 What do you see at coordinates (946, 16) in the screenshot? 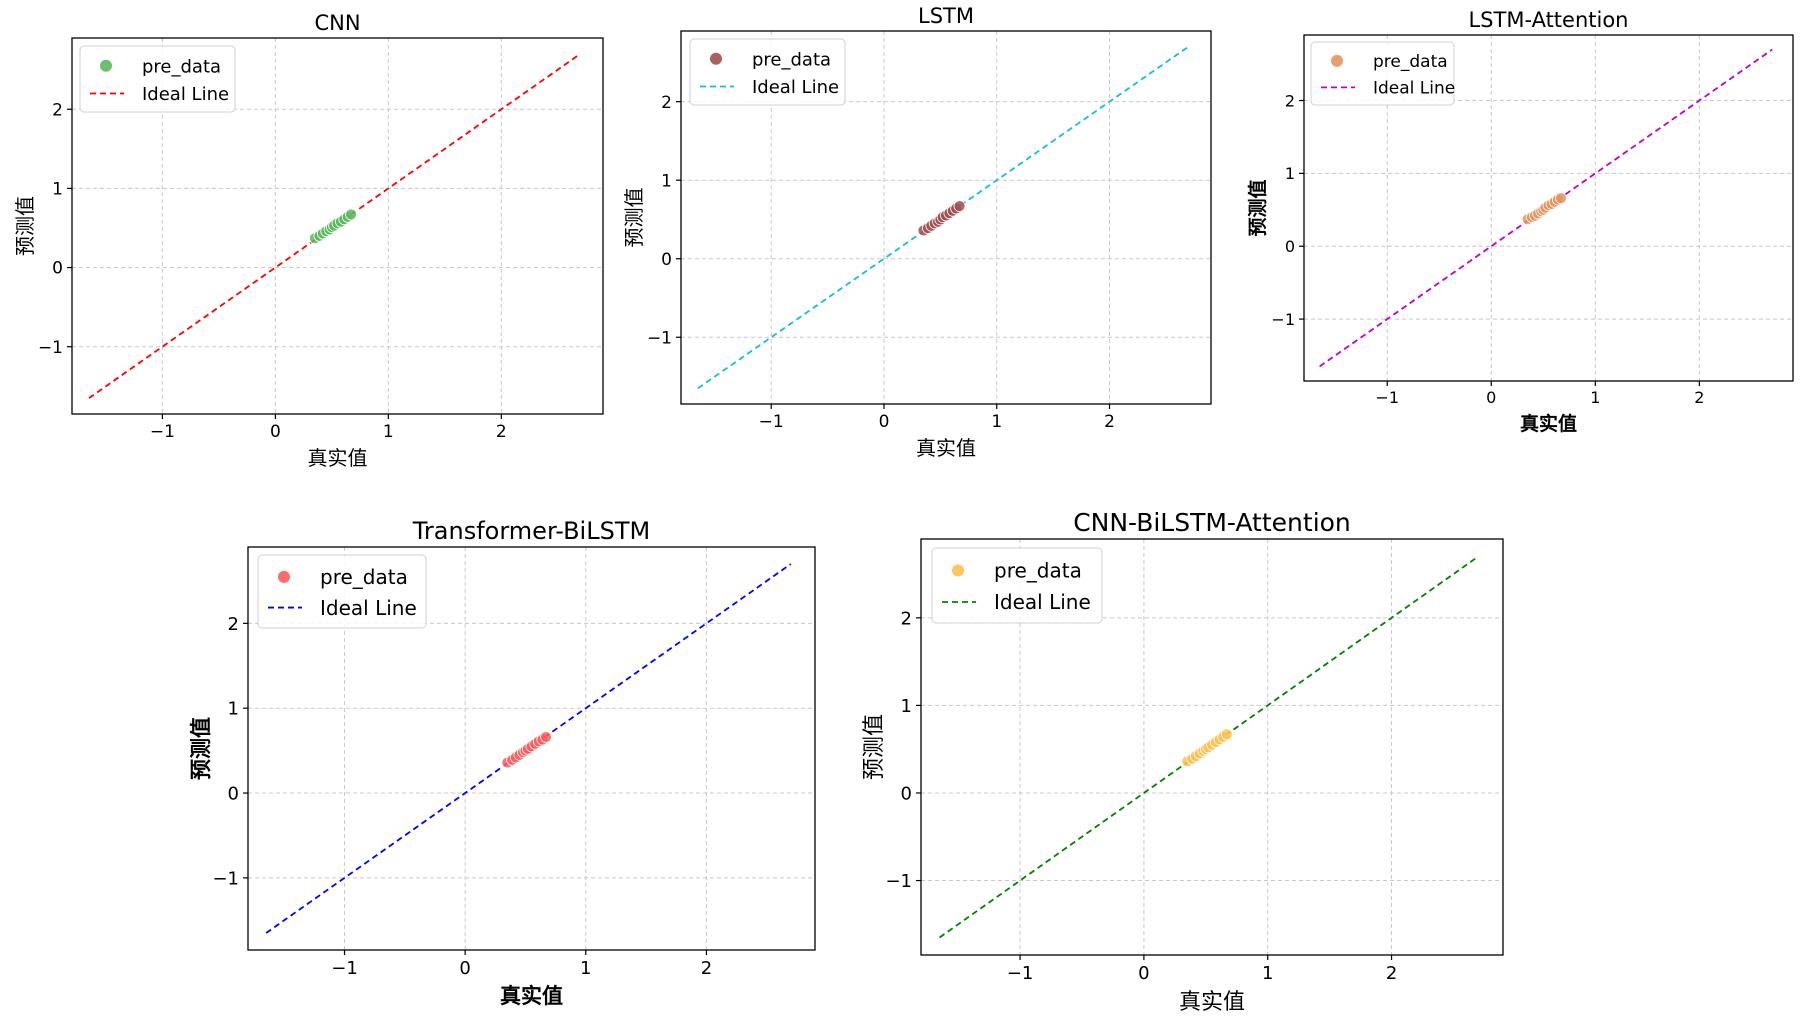
I see `chart-title: LSTM` at bounding box center [946, 16].